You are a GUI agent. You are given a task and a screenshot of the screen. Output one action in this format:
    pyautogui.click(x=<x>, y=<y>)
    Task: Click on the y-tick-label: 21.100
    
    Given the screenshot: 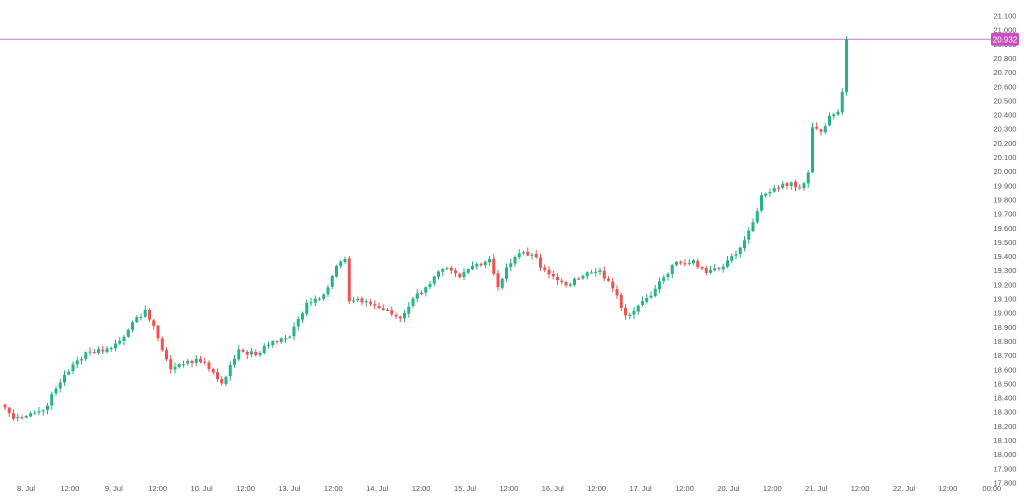 What is the action you would take?
    pyautogui.click(x=1005, y=16)
    